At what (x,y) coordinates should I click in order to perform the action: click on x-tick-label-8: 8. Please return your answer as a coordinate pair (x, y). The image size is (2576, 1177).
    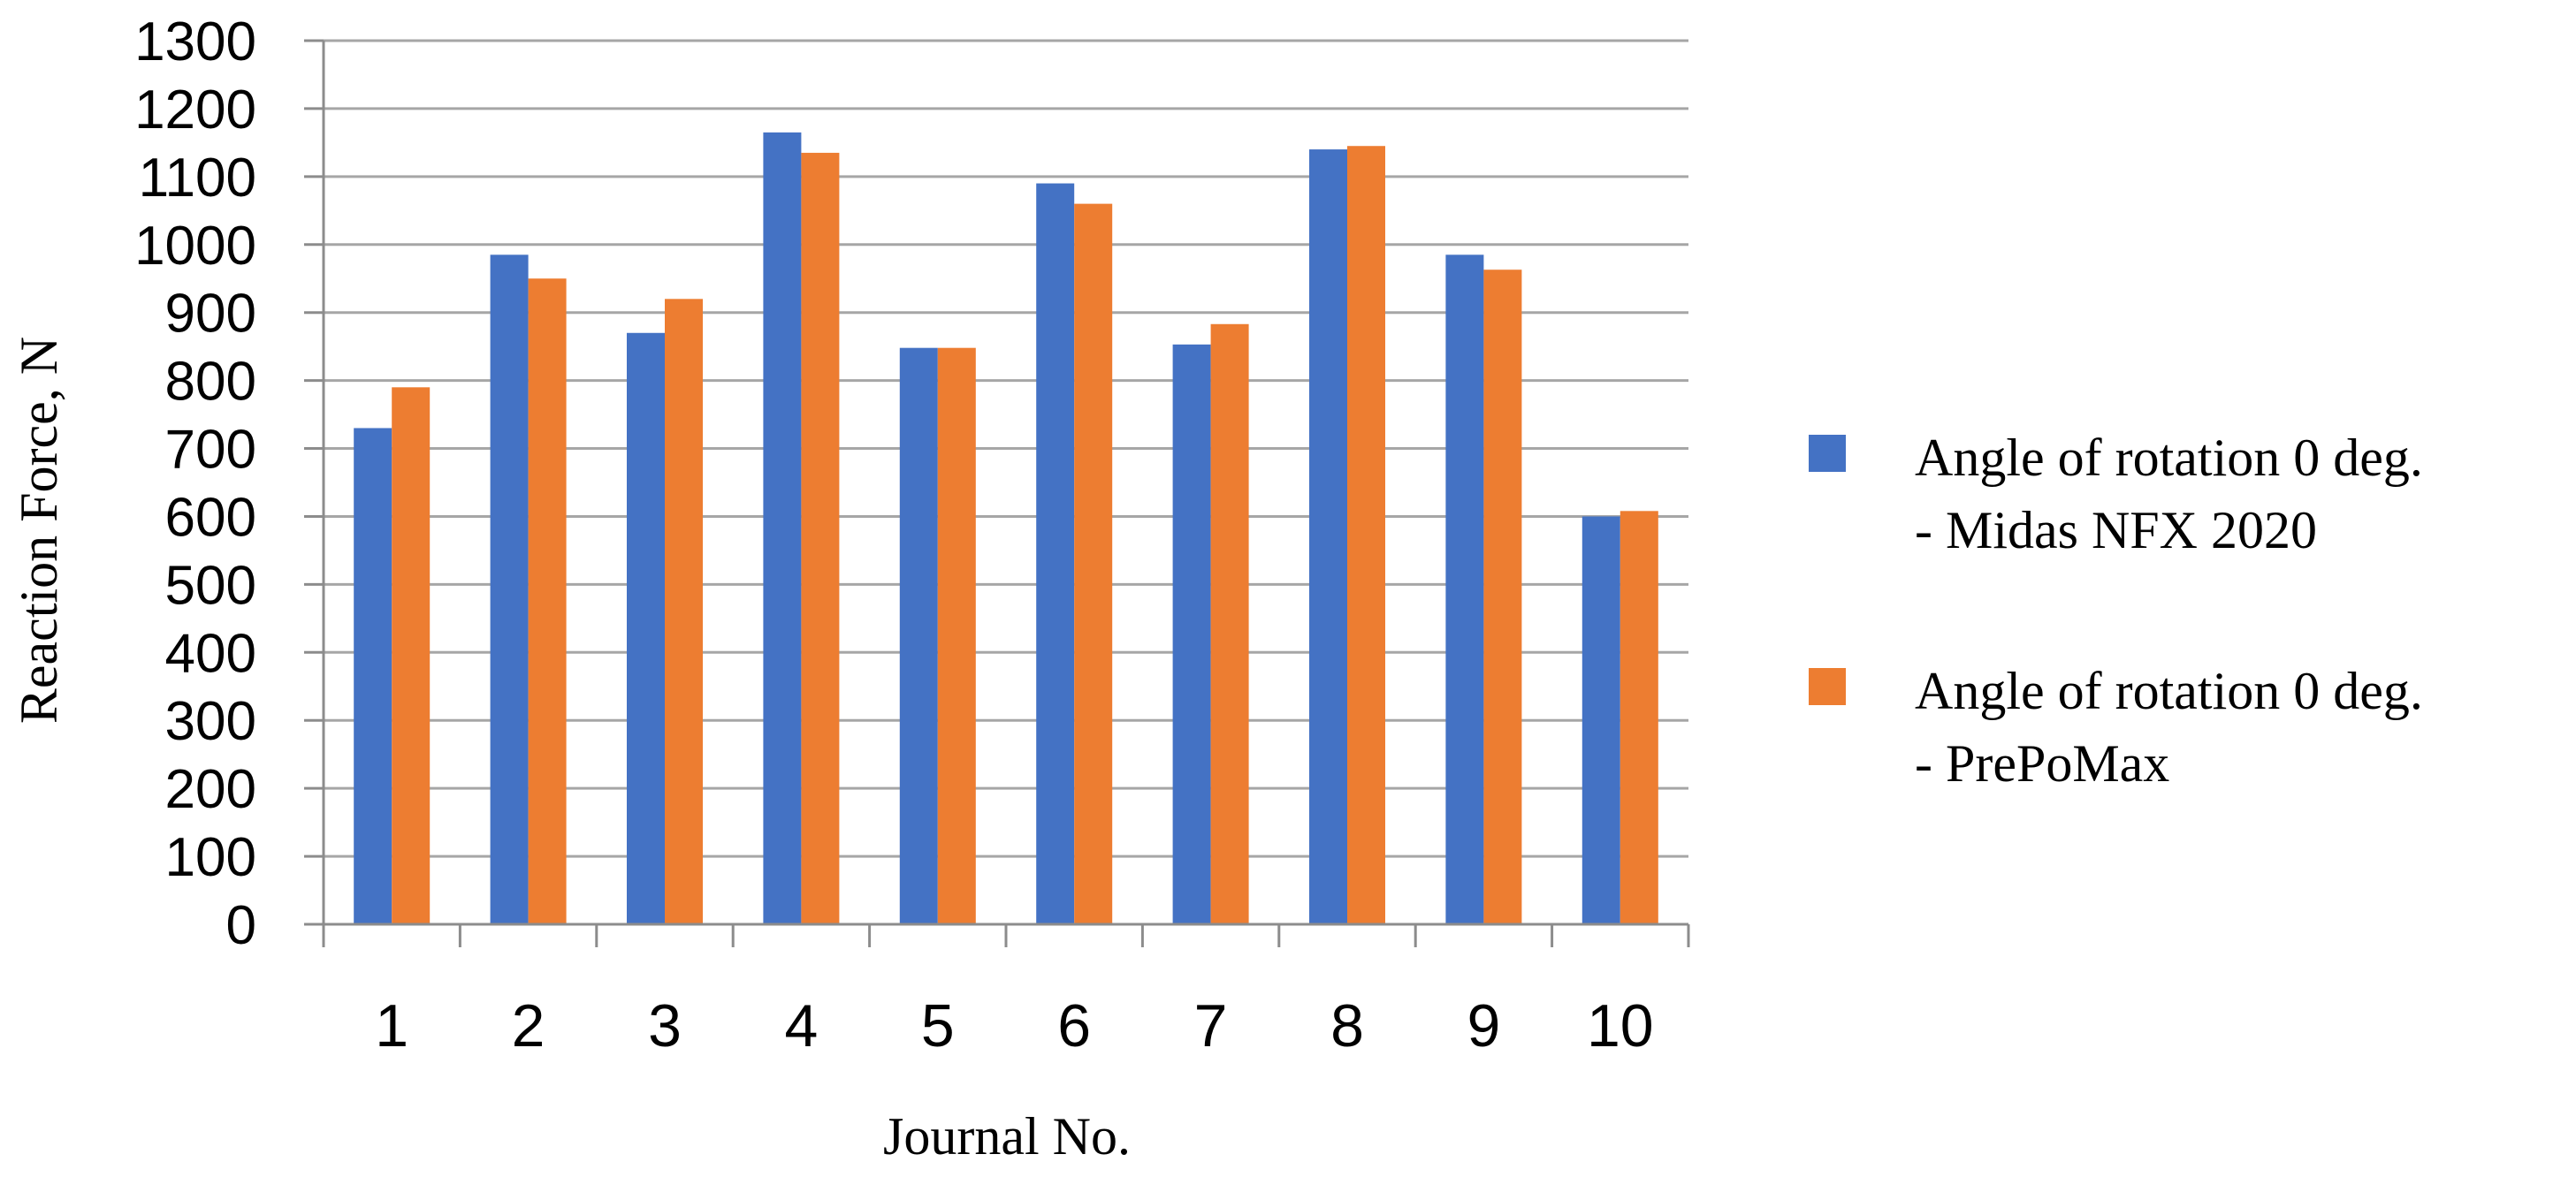
    Looking at the image, I should click on (1347, 1026).